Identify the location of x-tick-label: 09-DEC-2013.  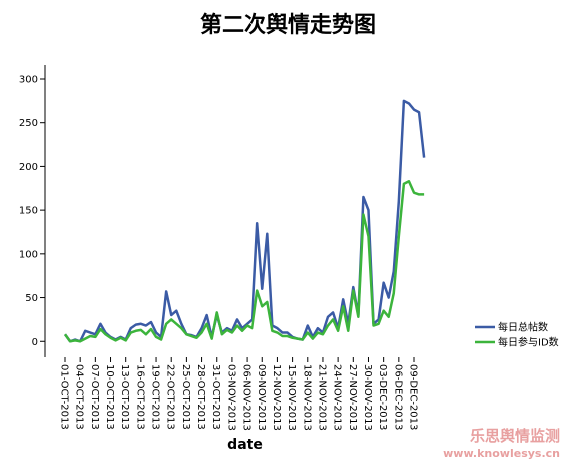
(413, 397).